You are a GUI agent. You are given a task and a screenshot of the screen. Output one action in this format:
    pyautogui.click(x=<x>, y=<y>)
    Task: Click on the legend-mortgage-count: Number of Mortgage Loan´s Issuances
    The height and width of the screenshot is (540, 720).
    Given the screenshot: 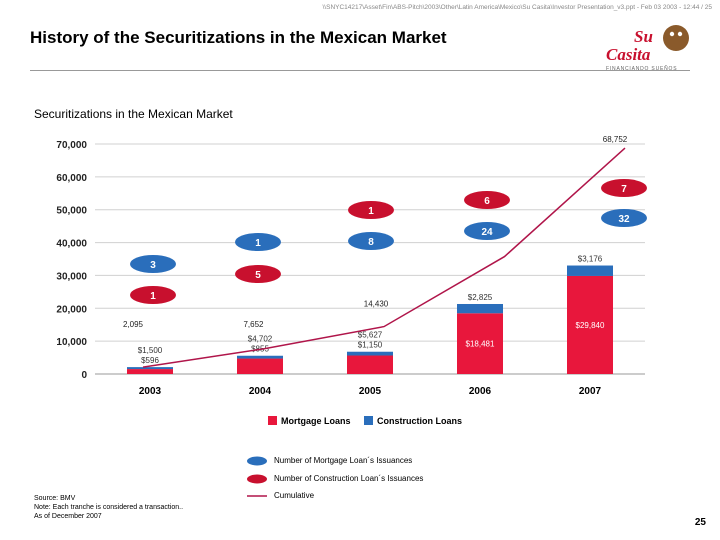 What is the action you would take?
    pyautogui.click(x=329, y=461)
    